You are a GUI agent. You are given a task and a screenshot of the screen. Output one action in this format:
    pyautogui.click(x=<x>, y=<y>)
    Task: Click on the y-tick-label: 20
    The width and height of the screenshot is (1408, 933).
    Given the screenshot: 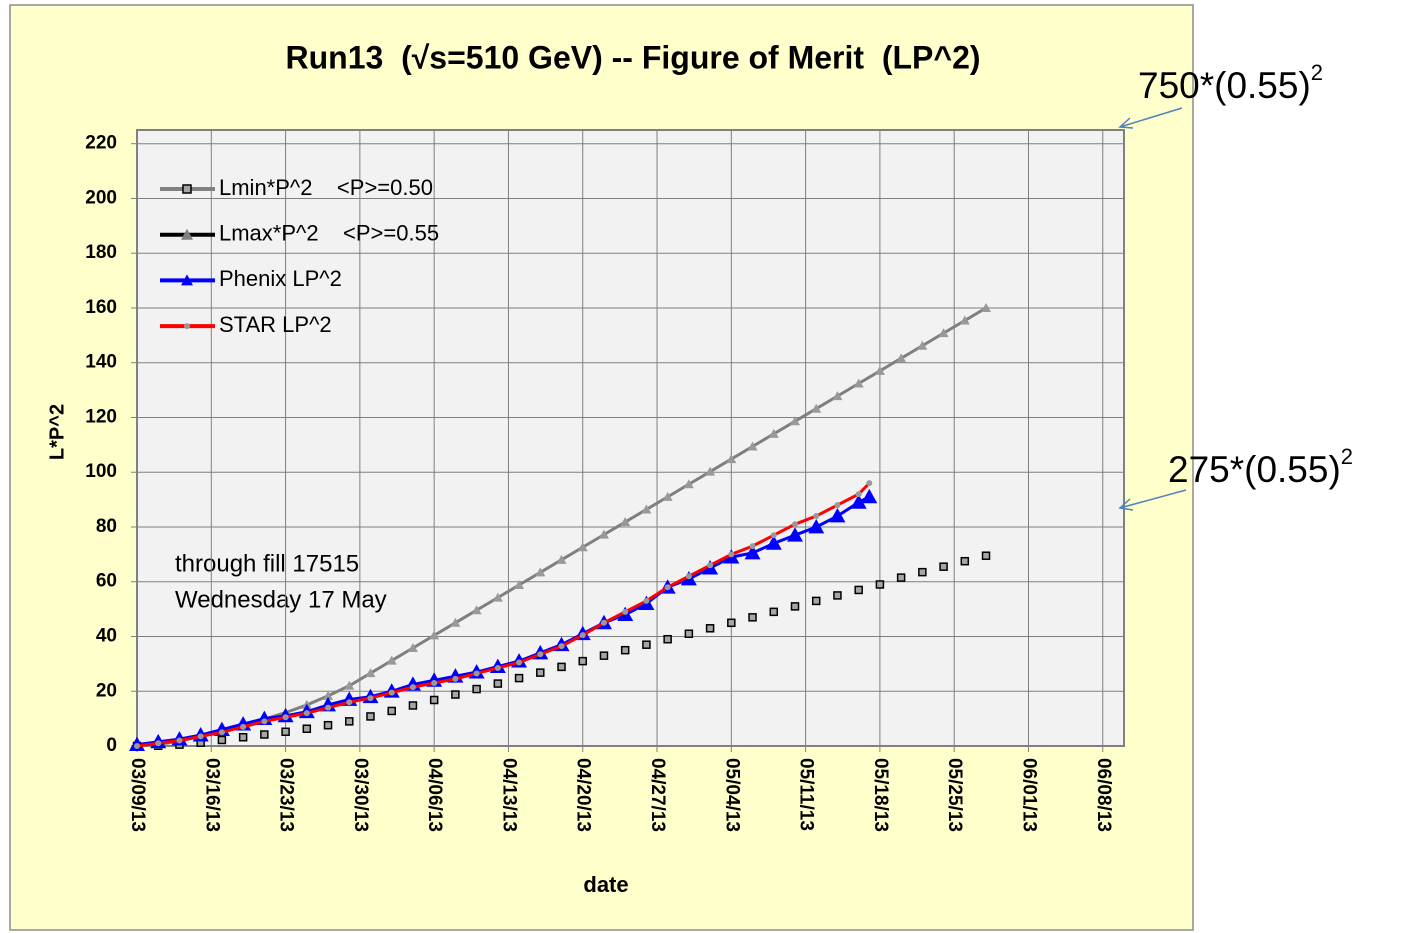 What is the action you would take?
    pyautogui.click(x=106, y=690)
    